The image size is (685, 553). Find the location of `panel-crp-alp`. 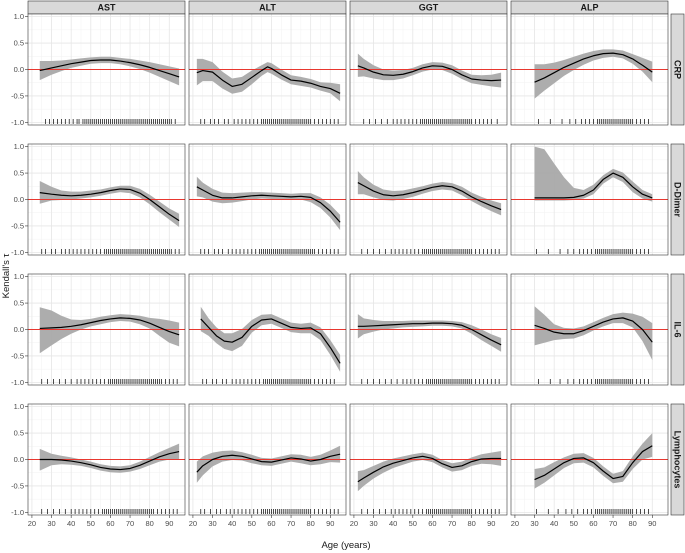

panel-crp-alp is located at coordinates (589, 69).